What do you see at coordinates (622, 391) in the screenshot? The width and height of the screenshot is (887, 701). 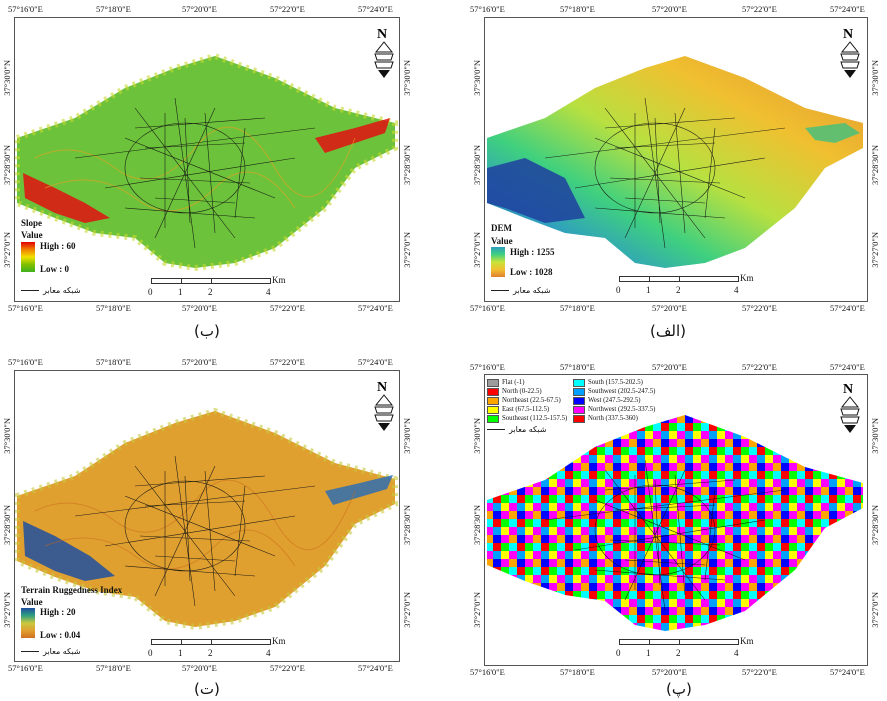 I see `legend-item-label: Southwest (202.5-247.5)` at bounding box center [622, 391].